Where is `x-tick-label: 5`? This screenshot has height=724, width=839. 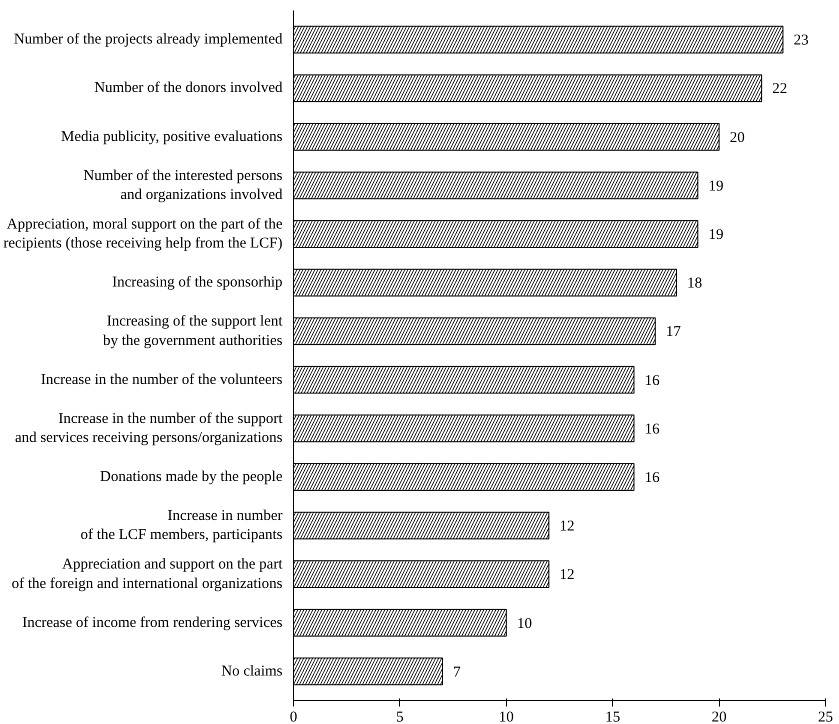 x-tick-label: 5 is located at coordinates (400, 717).